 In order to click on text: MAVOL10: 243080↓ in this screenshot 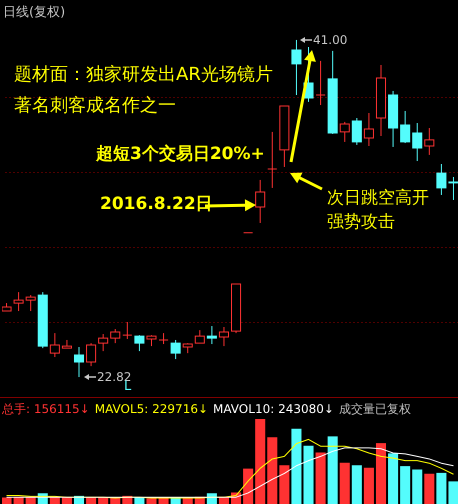, I will do `click(273, 409)`.